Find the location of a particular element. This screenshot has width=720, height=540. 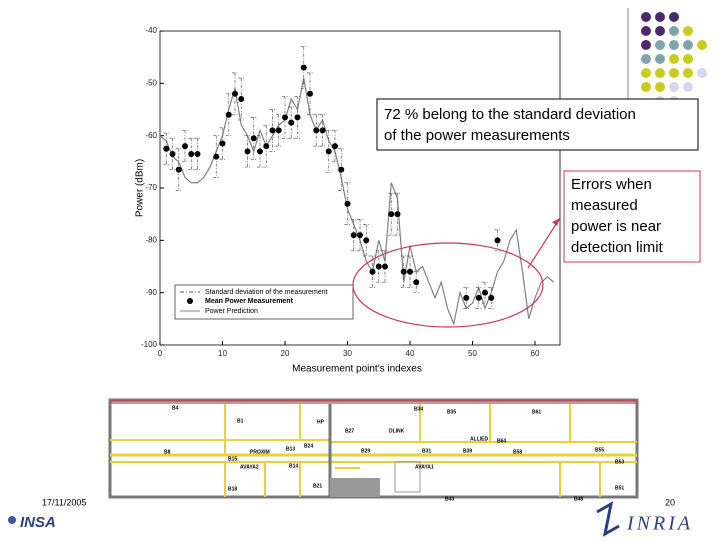

room-label: B14 is located at coordinates (293, 466).